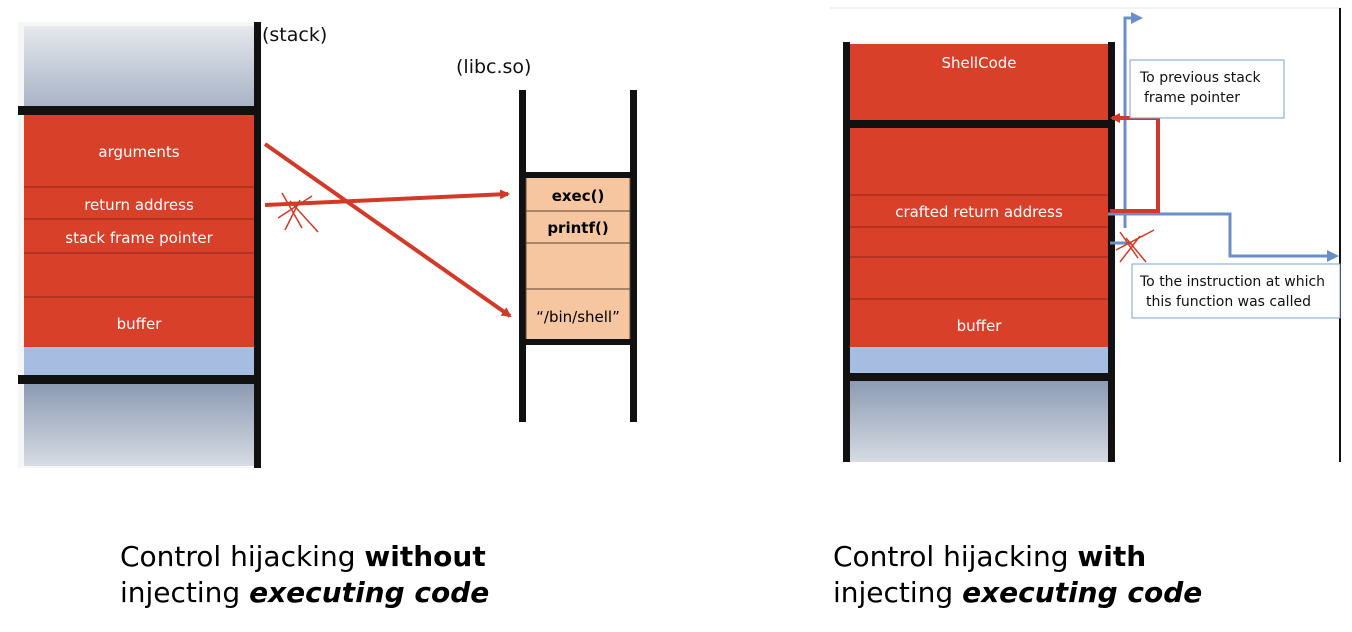 The image size is (1352, 632). I want to click on right-shellcode-block, so click(979, 82).